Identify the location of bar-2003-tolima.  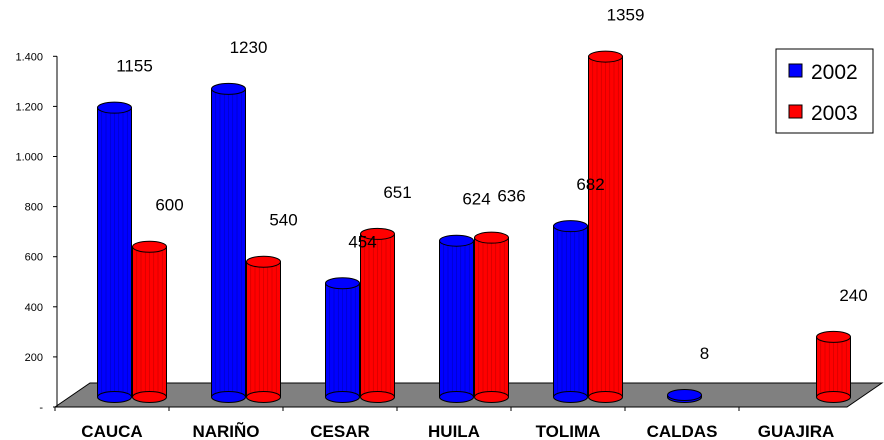
(605, 226).